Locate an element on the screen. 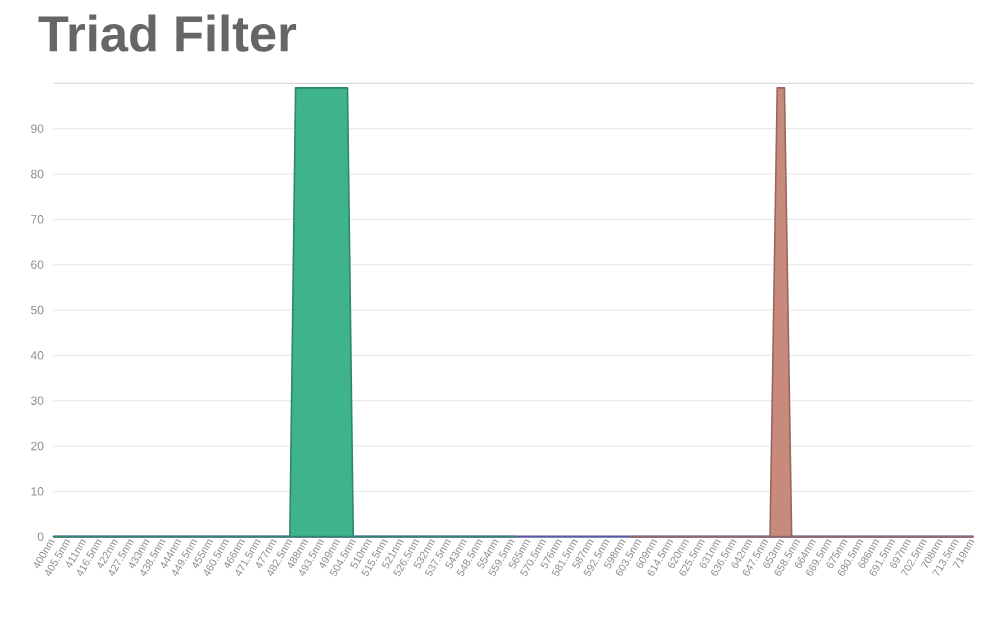 This screenshot has width=1000, height=622. chart-title: Triad Filter is located at coordinates (167, 33).